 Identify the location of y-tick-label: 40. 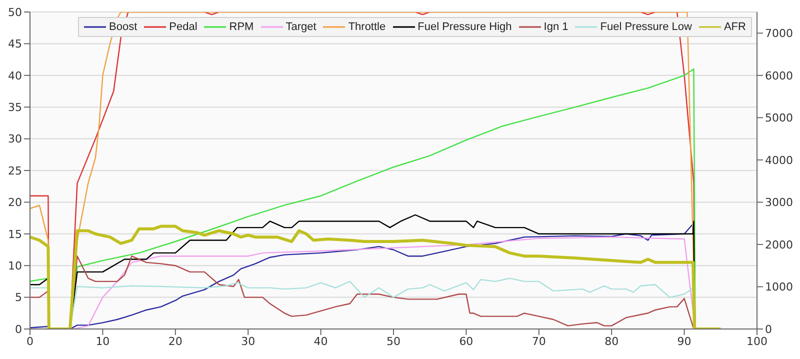
(15, 75).